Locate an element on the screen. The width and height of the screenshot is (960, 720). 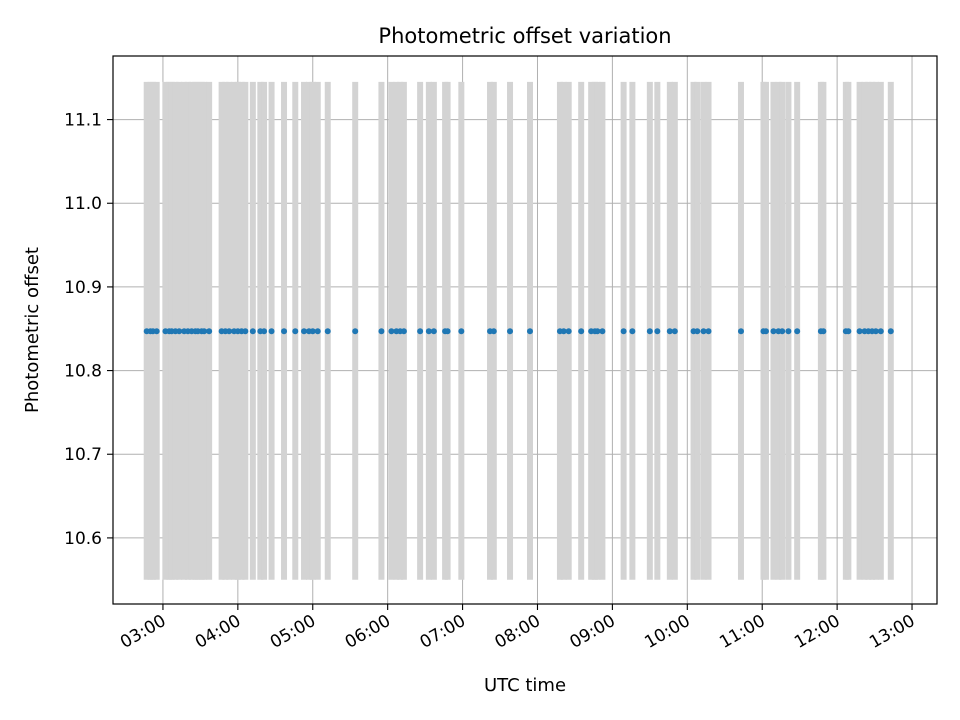
x-axis-title: UTC time is located at coordinates (525, 685).